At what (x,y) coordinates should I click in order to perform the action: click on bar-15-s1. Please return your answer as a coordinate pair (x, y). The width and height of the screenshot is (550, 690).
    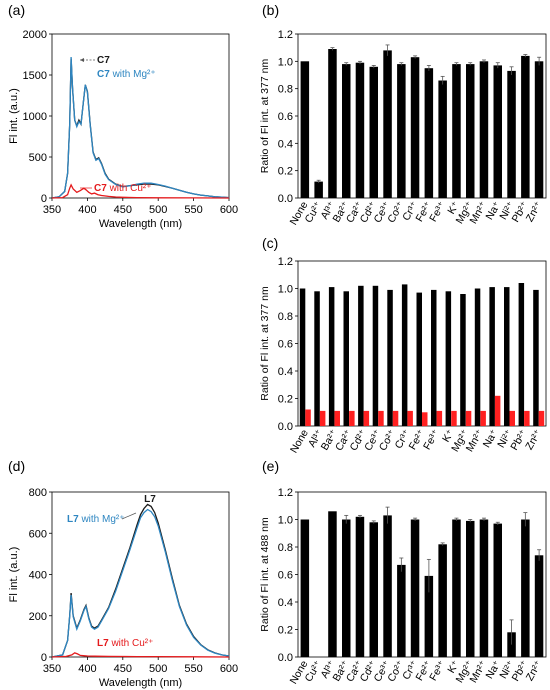
    Looking at the image, I should click on (527, 418).